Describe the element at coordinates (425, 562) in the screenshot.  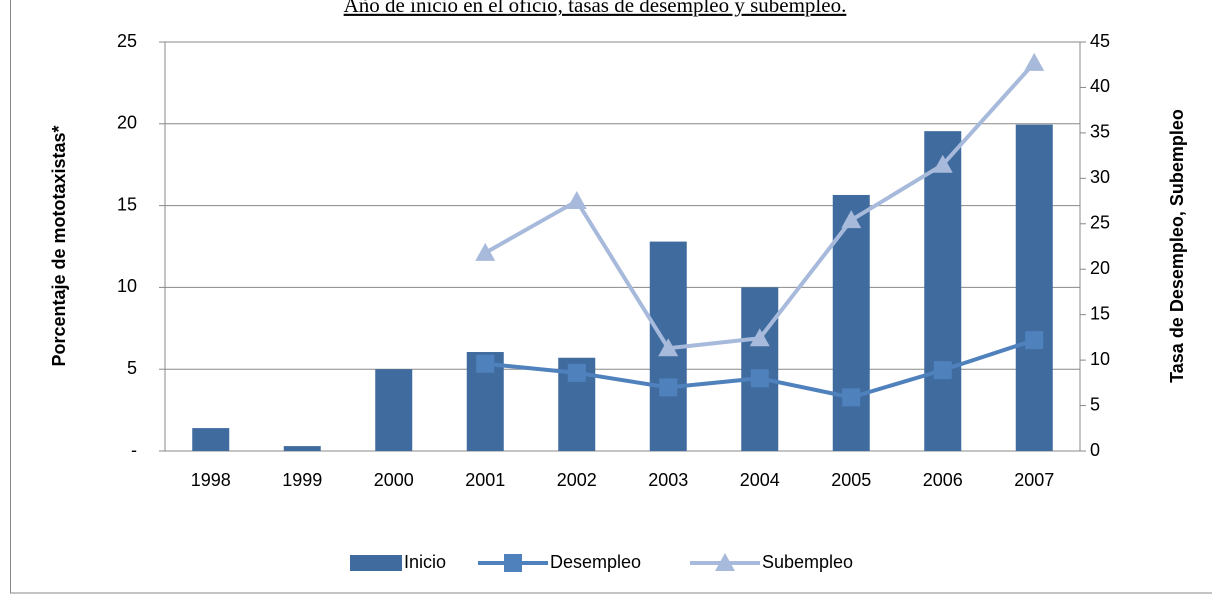
I see `legend-label: Inicio` at that location.